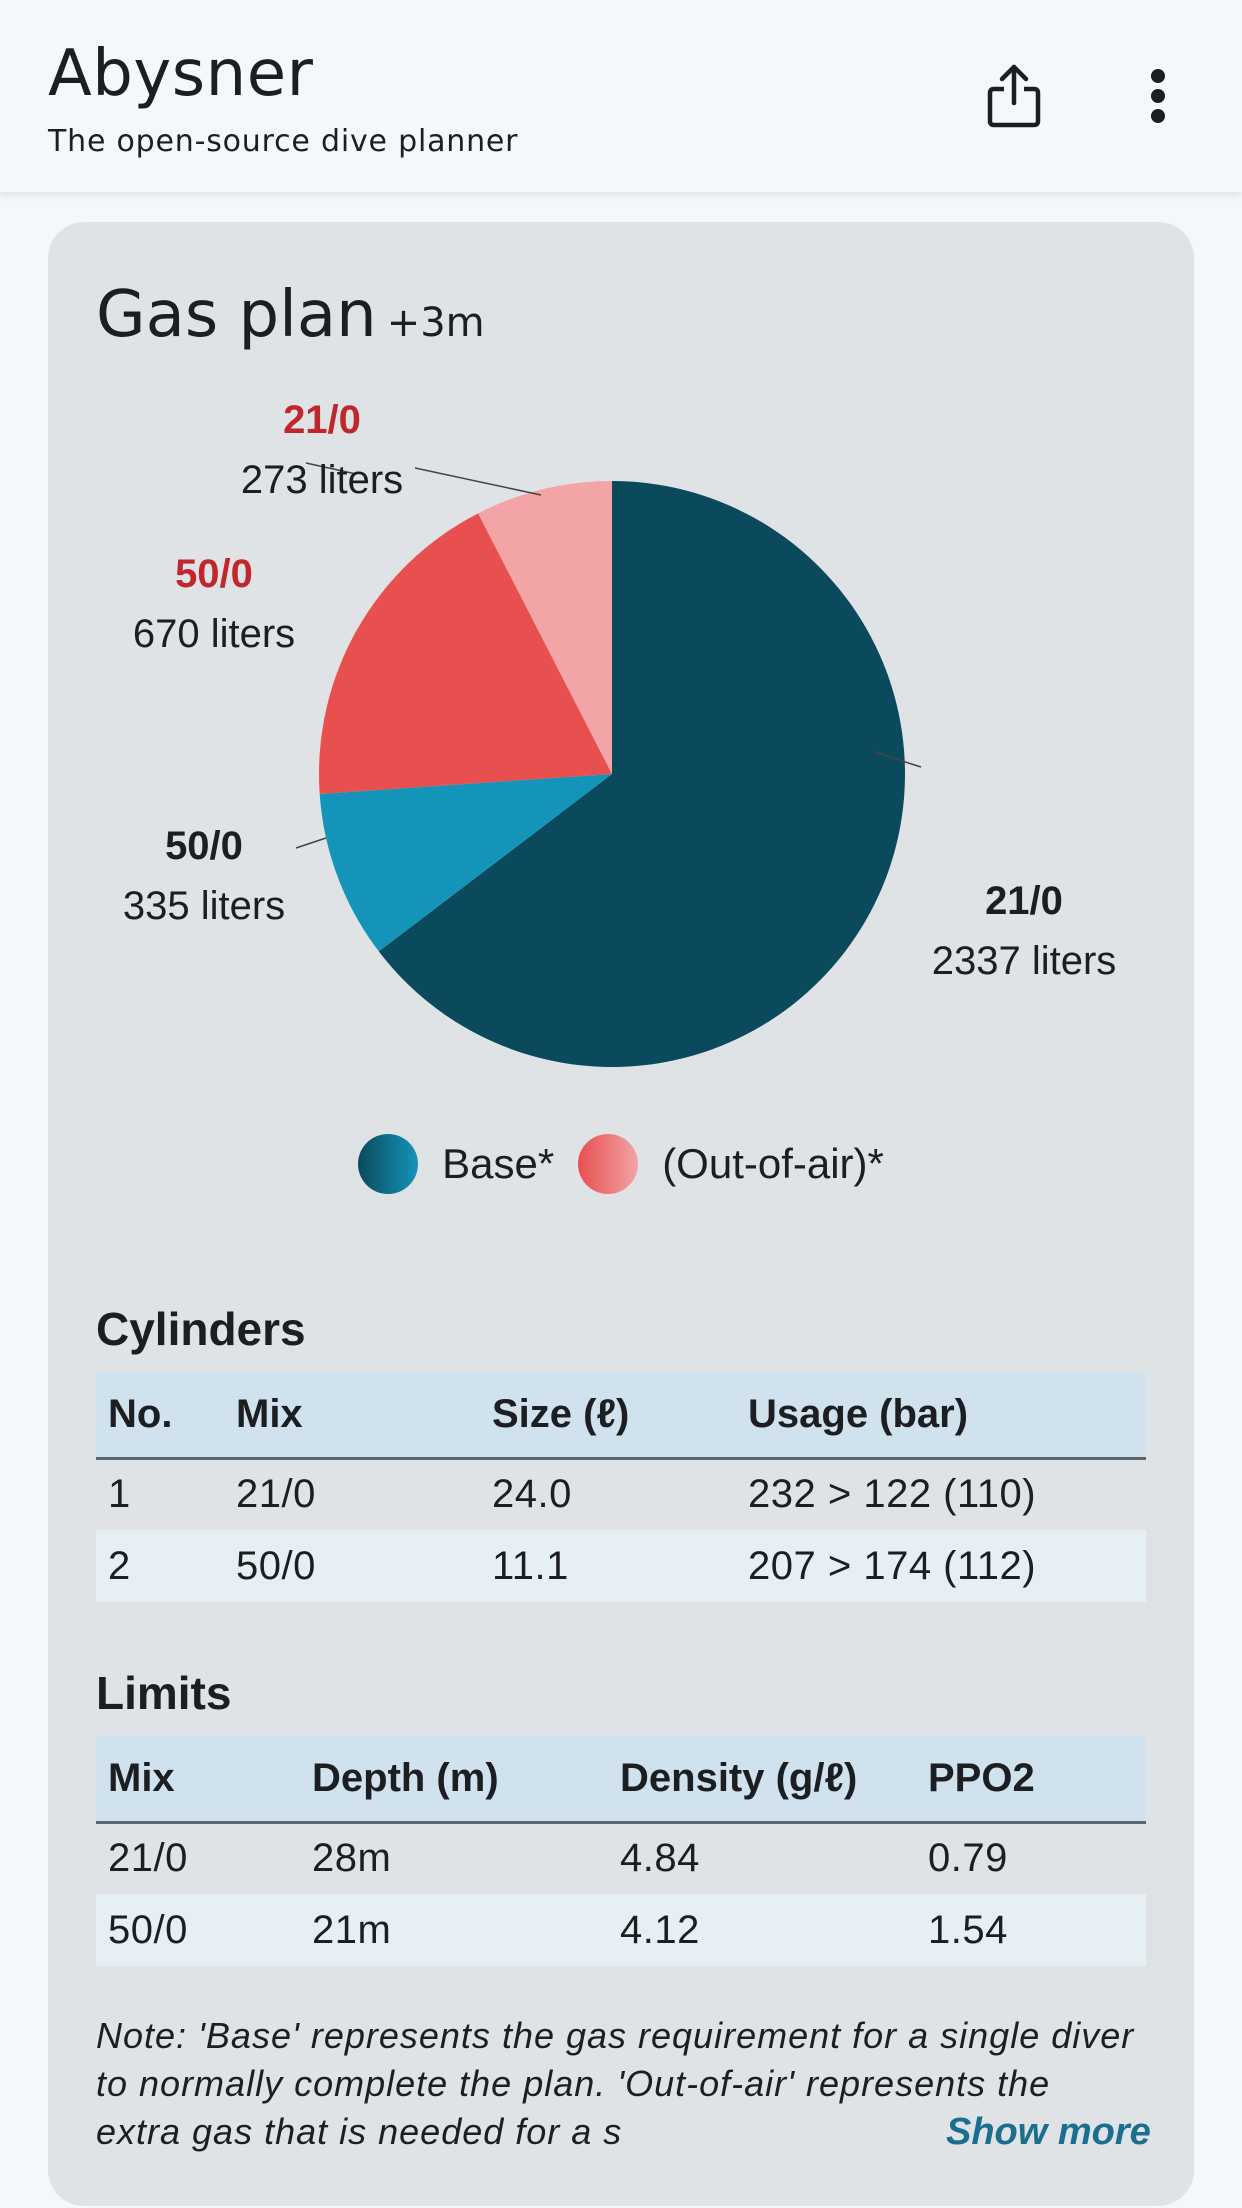 This screenshot has width=1242, height=2208. Describe the element at coordinates (352, 1858) in the screenshot. I see `table-cell: 28m` at that location.